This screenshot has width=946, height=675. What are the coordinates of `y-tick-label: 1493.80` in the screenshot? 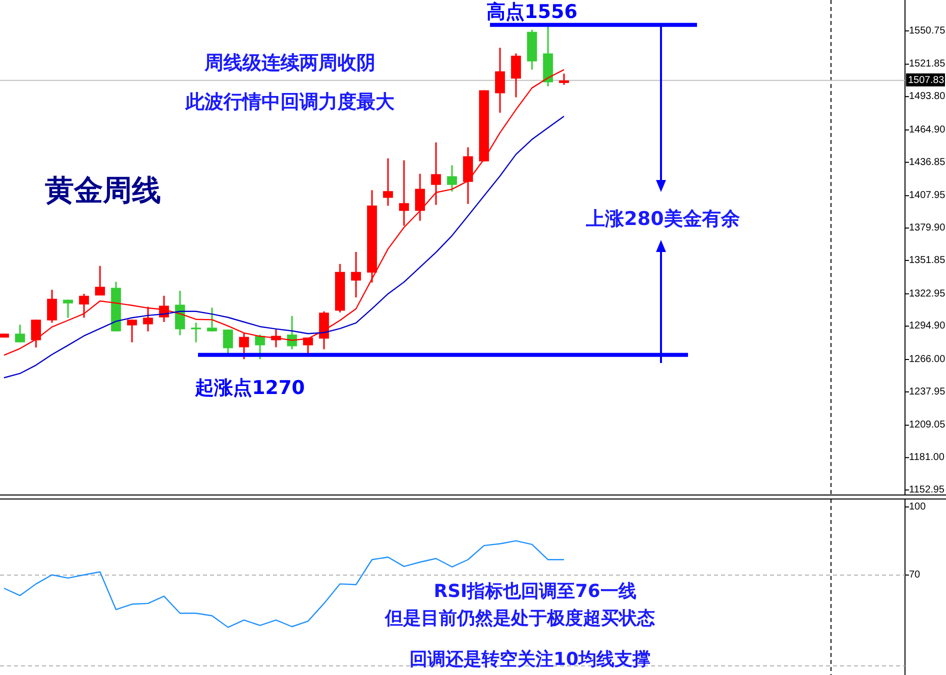 It's located at (927, 96).